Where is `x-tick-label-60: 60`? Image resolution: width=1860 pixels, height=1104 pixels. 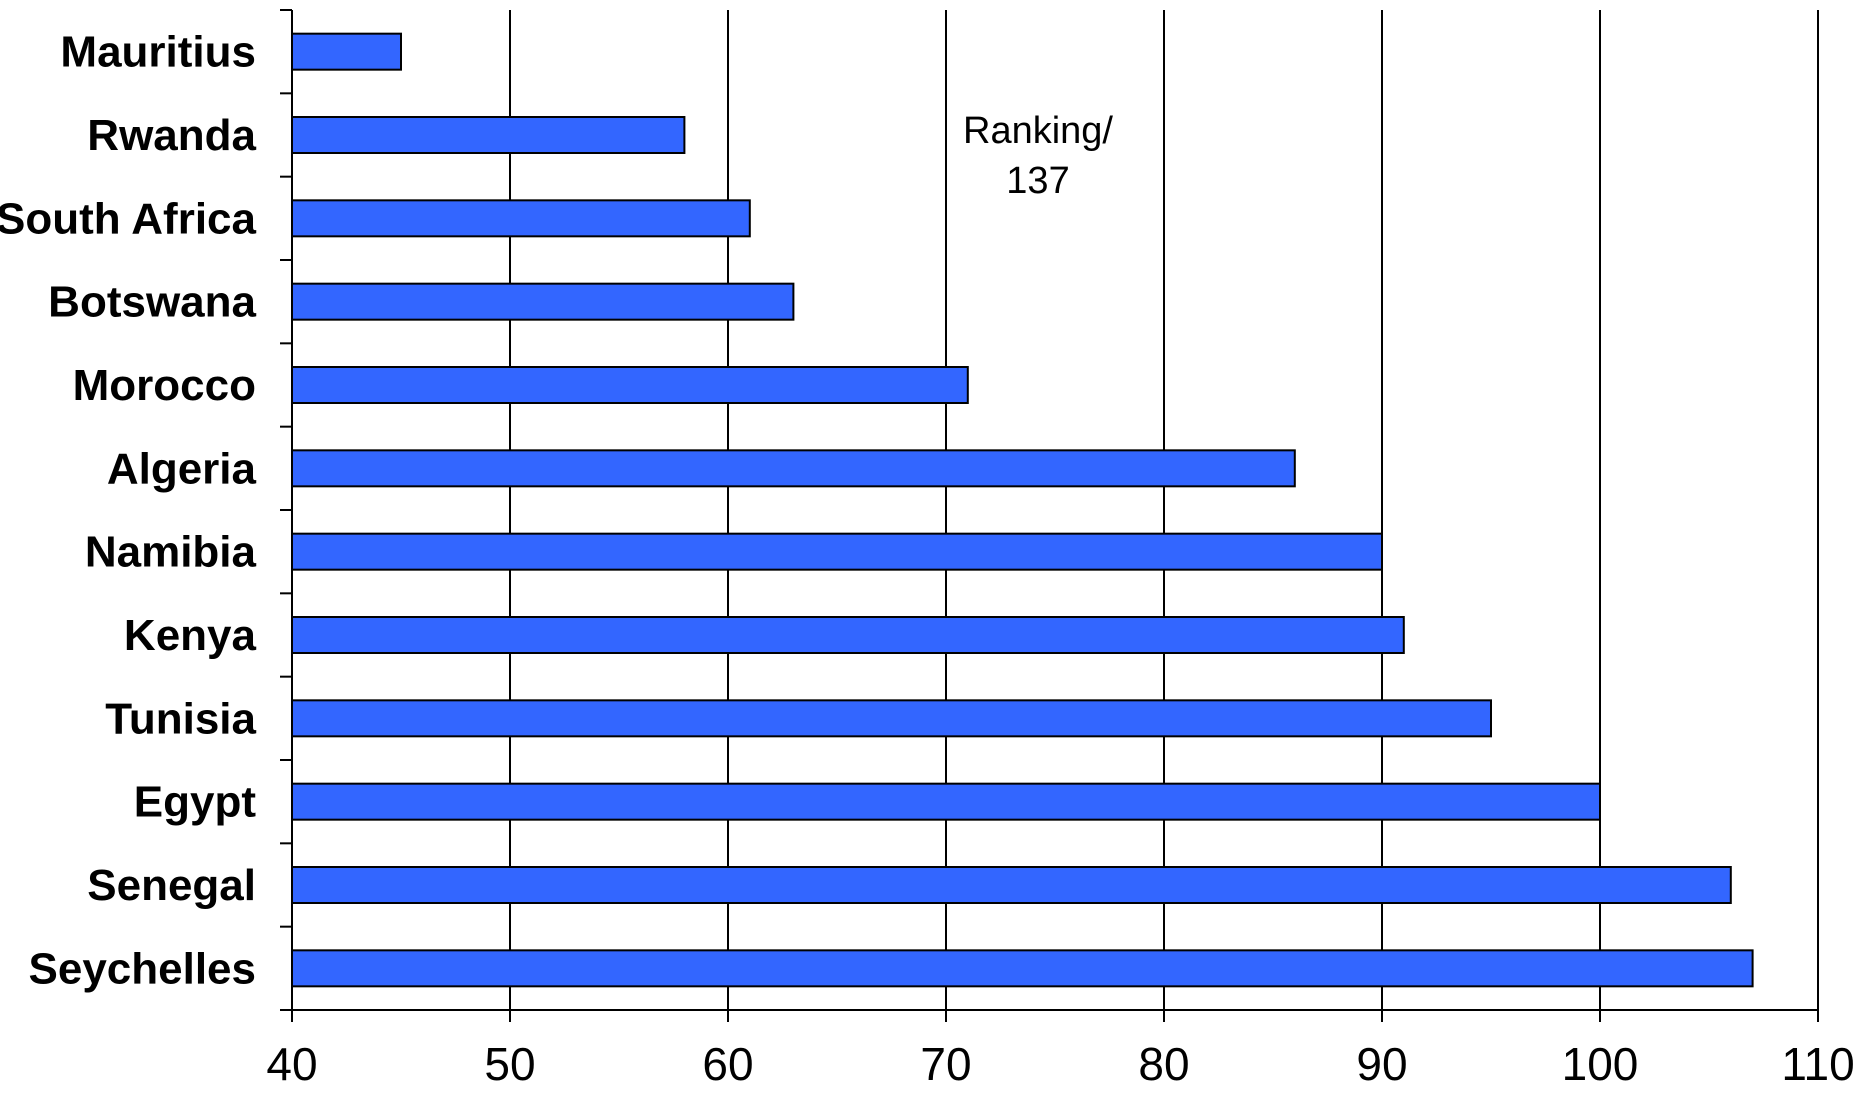
x-tick-label-60: 60 is located at coordinates (727, 1064).